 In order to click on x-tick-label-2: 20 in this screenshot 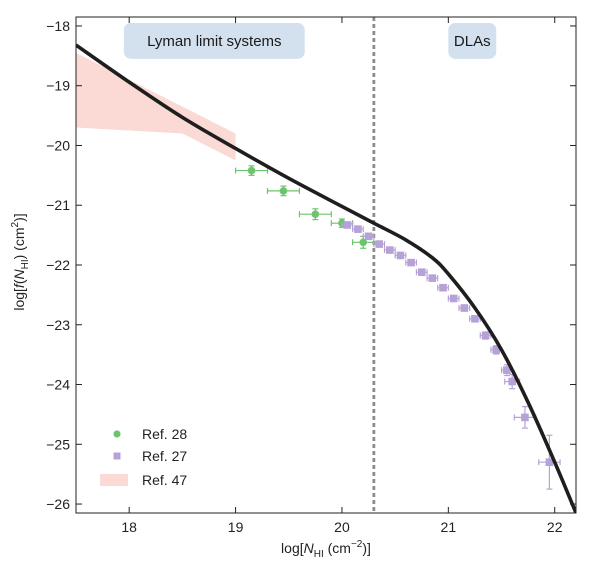, I will do `click(342, 527)`.